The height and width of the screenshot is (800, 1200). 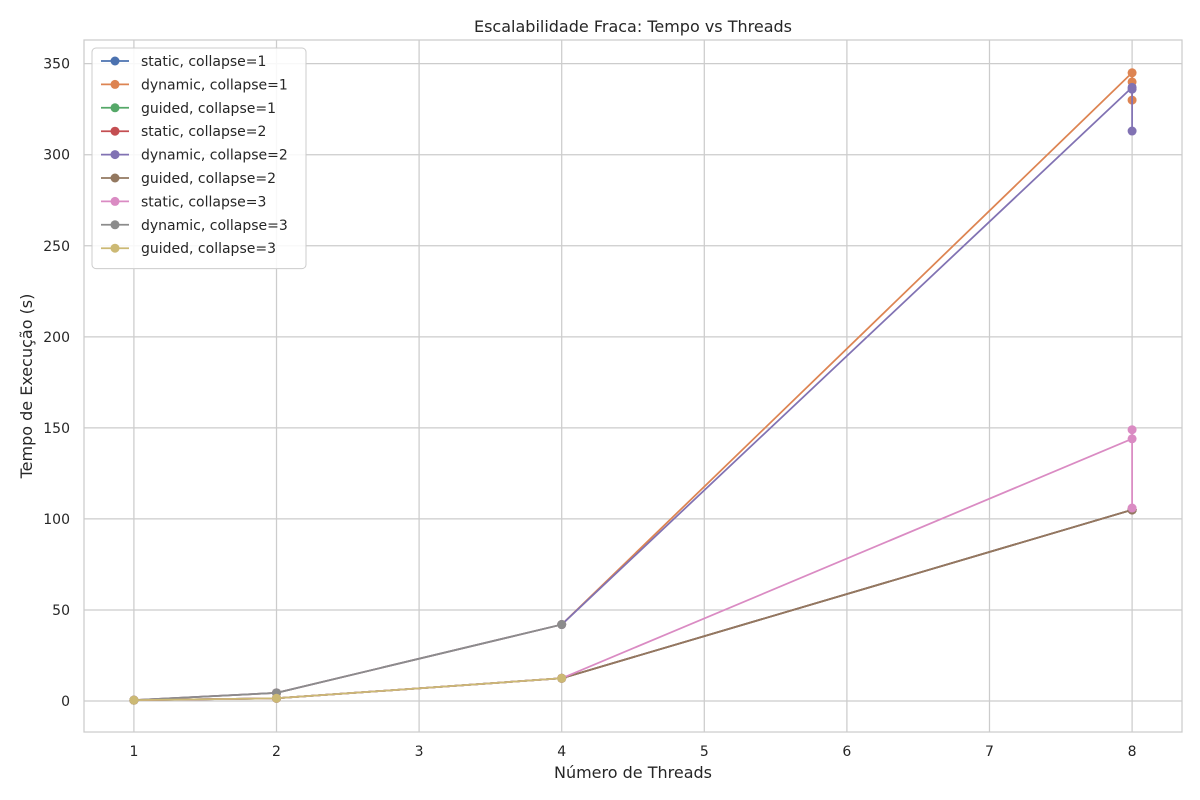 What do you see at coordinates (208, 179) in the screenshot?
I see `legend-label: guided, collapse=2` at bounding box center [208, 179].